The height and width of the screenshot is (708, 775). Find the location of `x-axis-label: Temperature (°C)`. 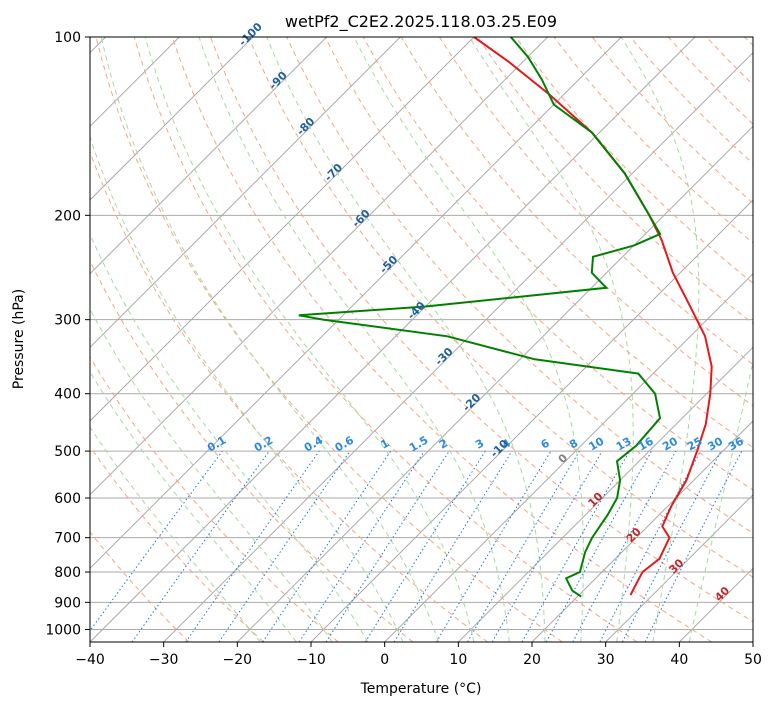

x-axis-label: Temperature (°C) is located at coordinates (421, 689).